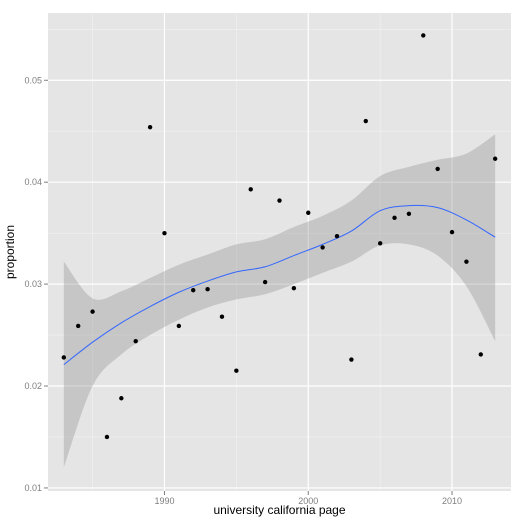  Describe the element at coordinates (164, 501) in the screenshot. I see `x-tick-label: 1990` at that location.